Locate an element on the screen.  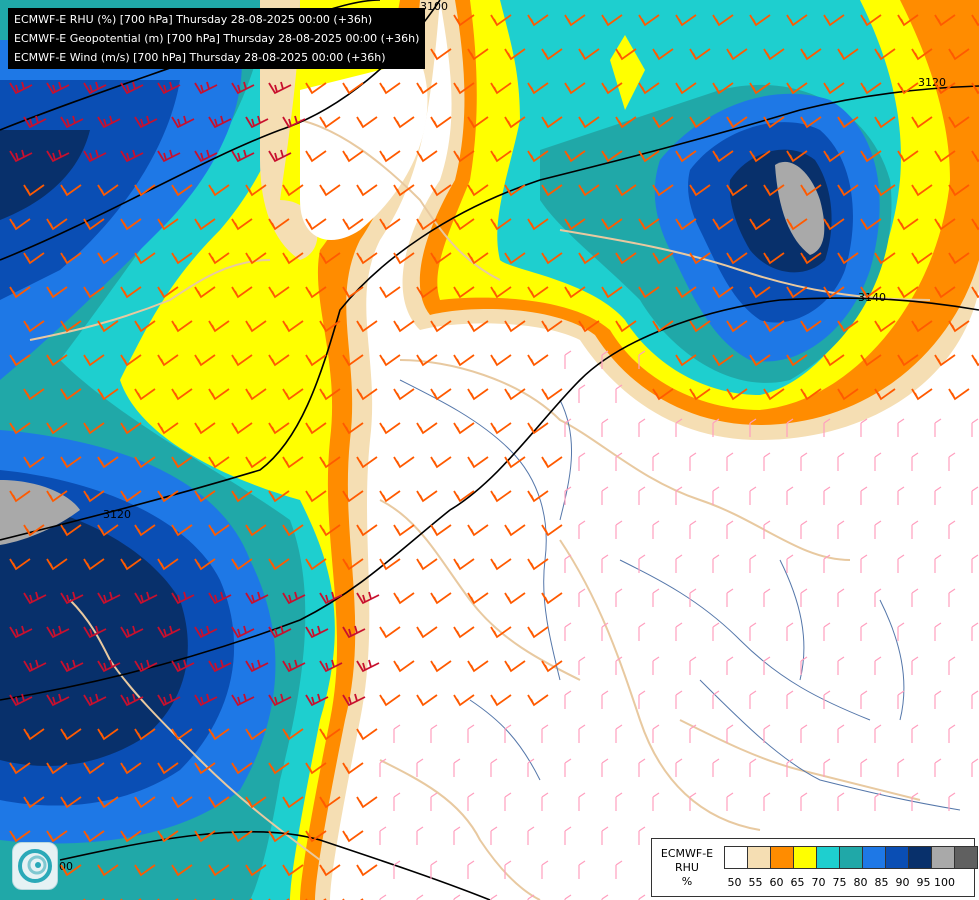
legend-unit: % is located at coordinates (687, 881).